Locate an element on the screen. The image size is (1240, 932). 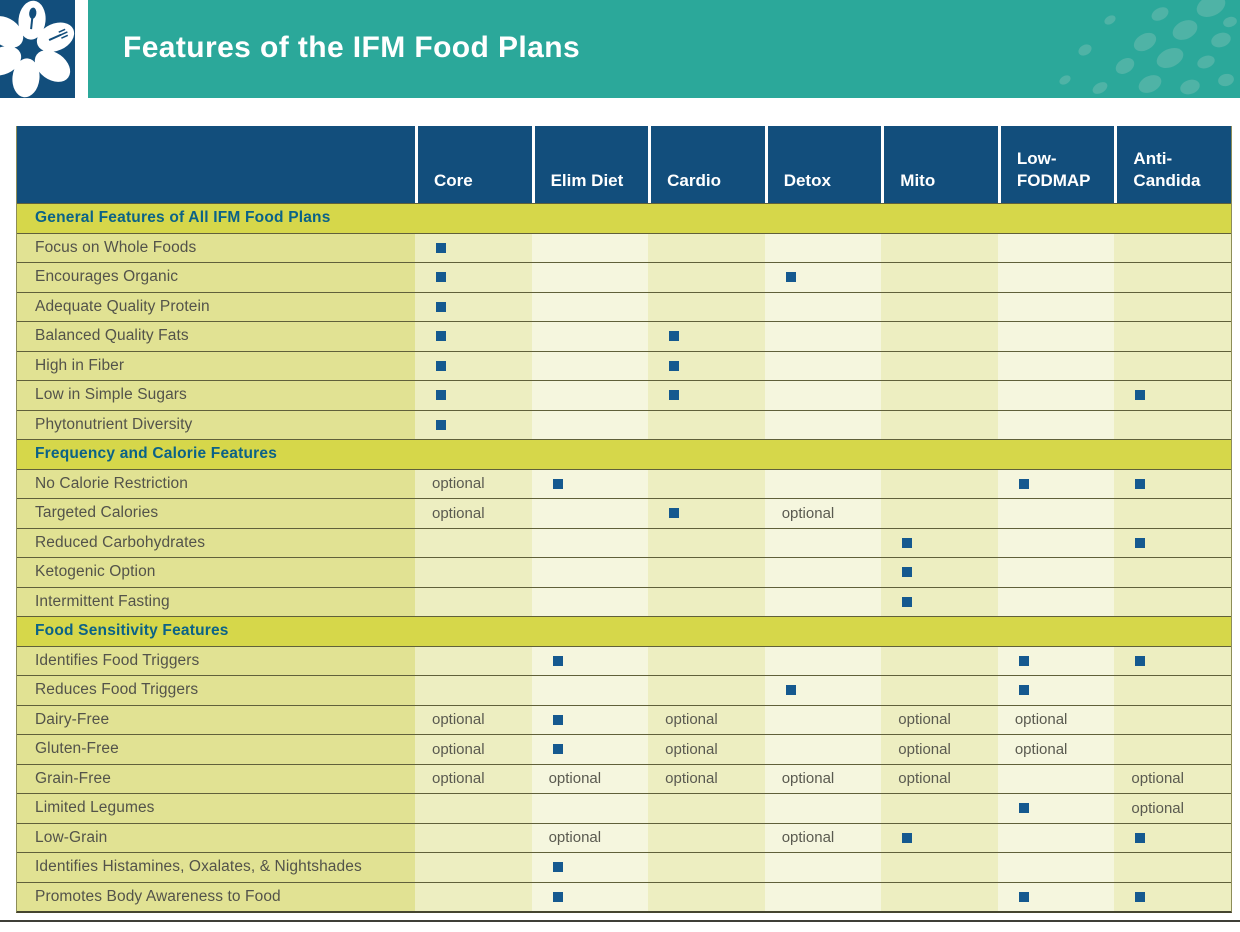
cell-detox-high-in-fiber is located at coordinates (823, 365).